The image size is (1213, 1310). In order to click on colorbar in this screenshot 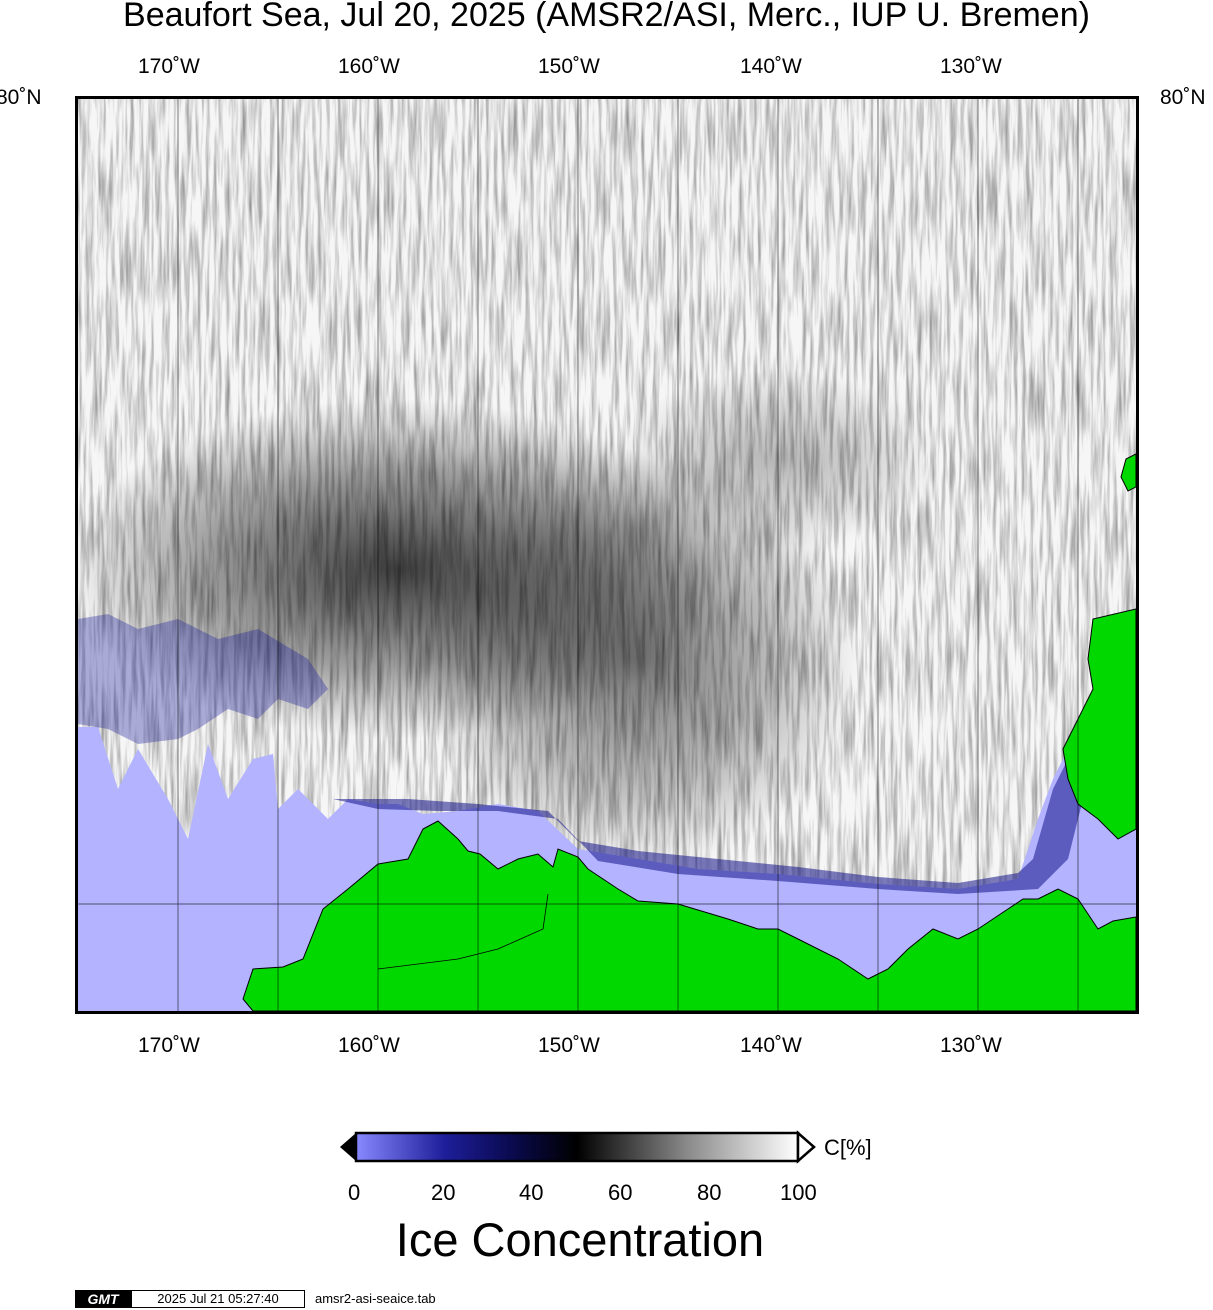, I will do `click(578, 1147)`.